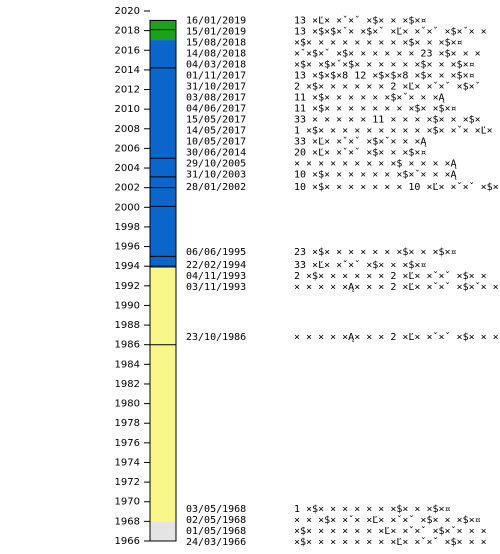 The width and height of the screenshot is (500, 554). What do you see at coordinates (387, 119) in the screenshot?
I see `event-text: 33 × × × × × 11 × × × ×$× × ×$×` at bounding box center [387, 119].